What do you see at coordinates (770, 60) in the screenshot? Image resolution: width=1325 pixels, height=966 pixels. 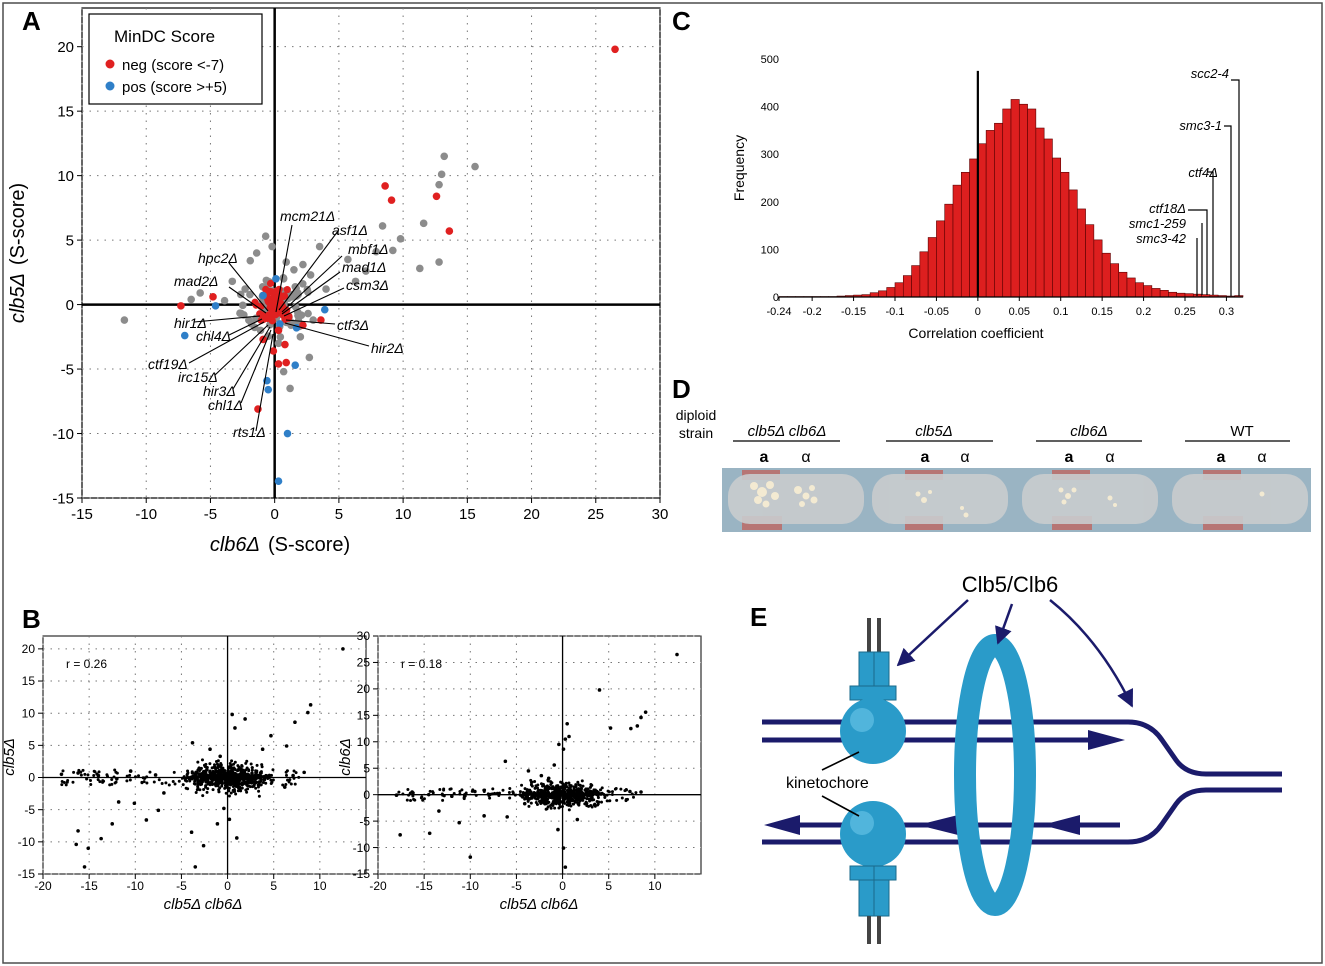 I see `y-tick-label: 500` at bounding box center [770, 60].